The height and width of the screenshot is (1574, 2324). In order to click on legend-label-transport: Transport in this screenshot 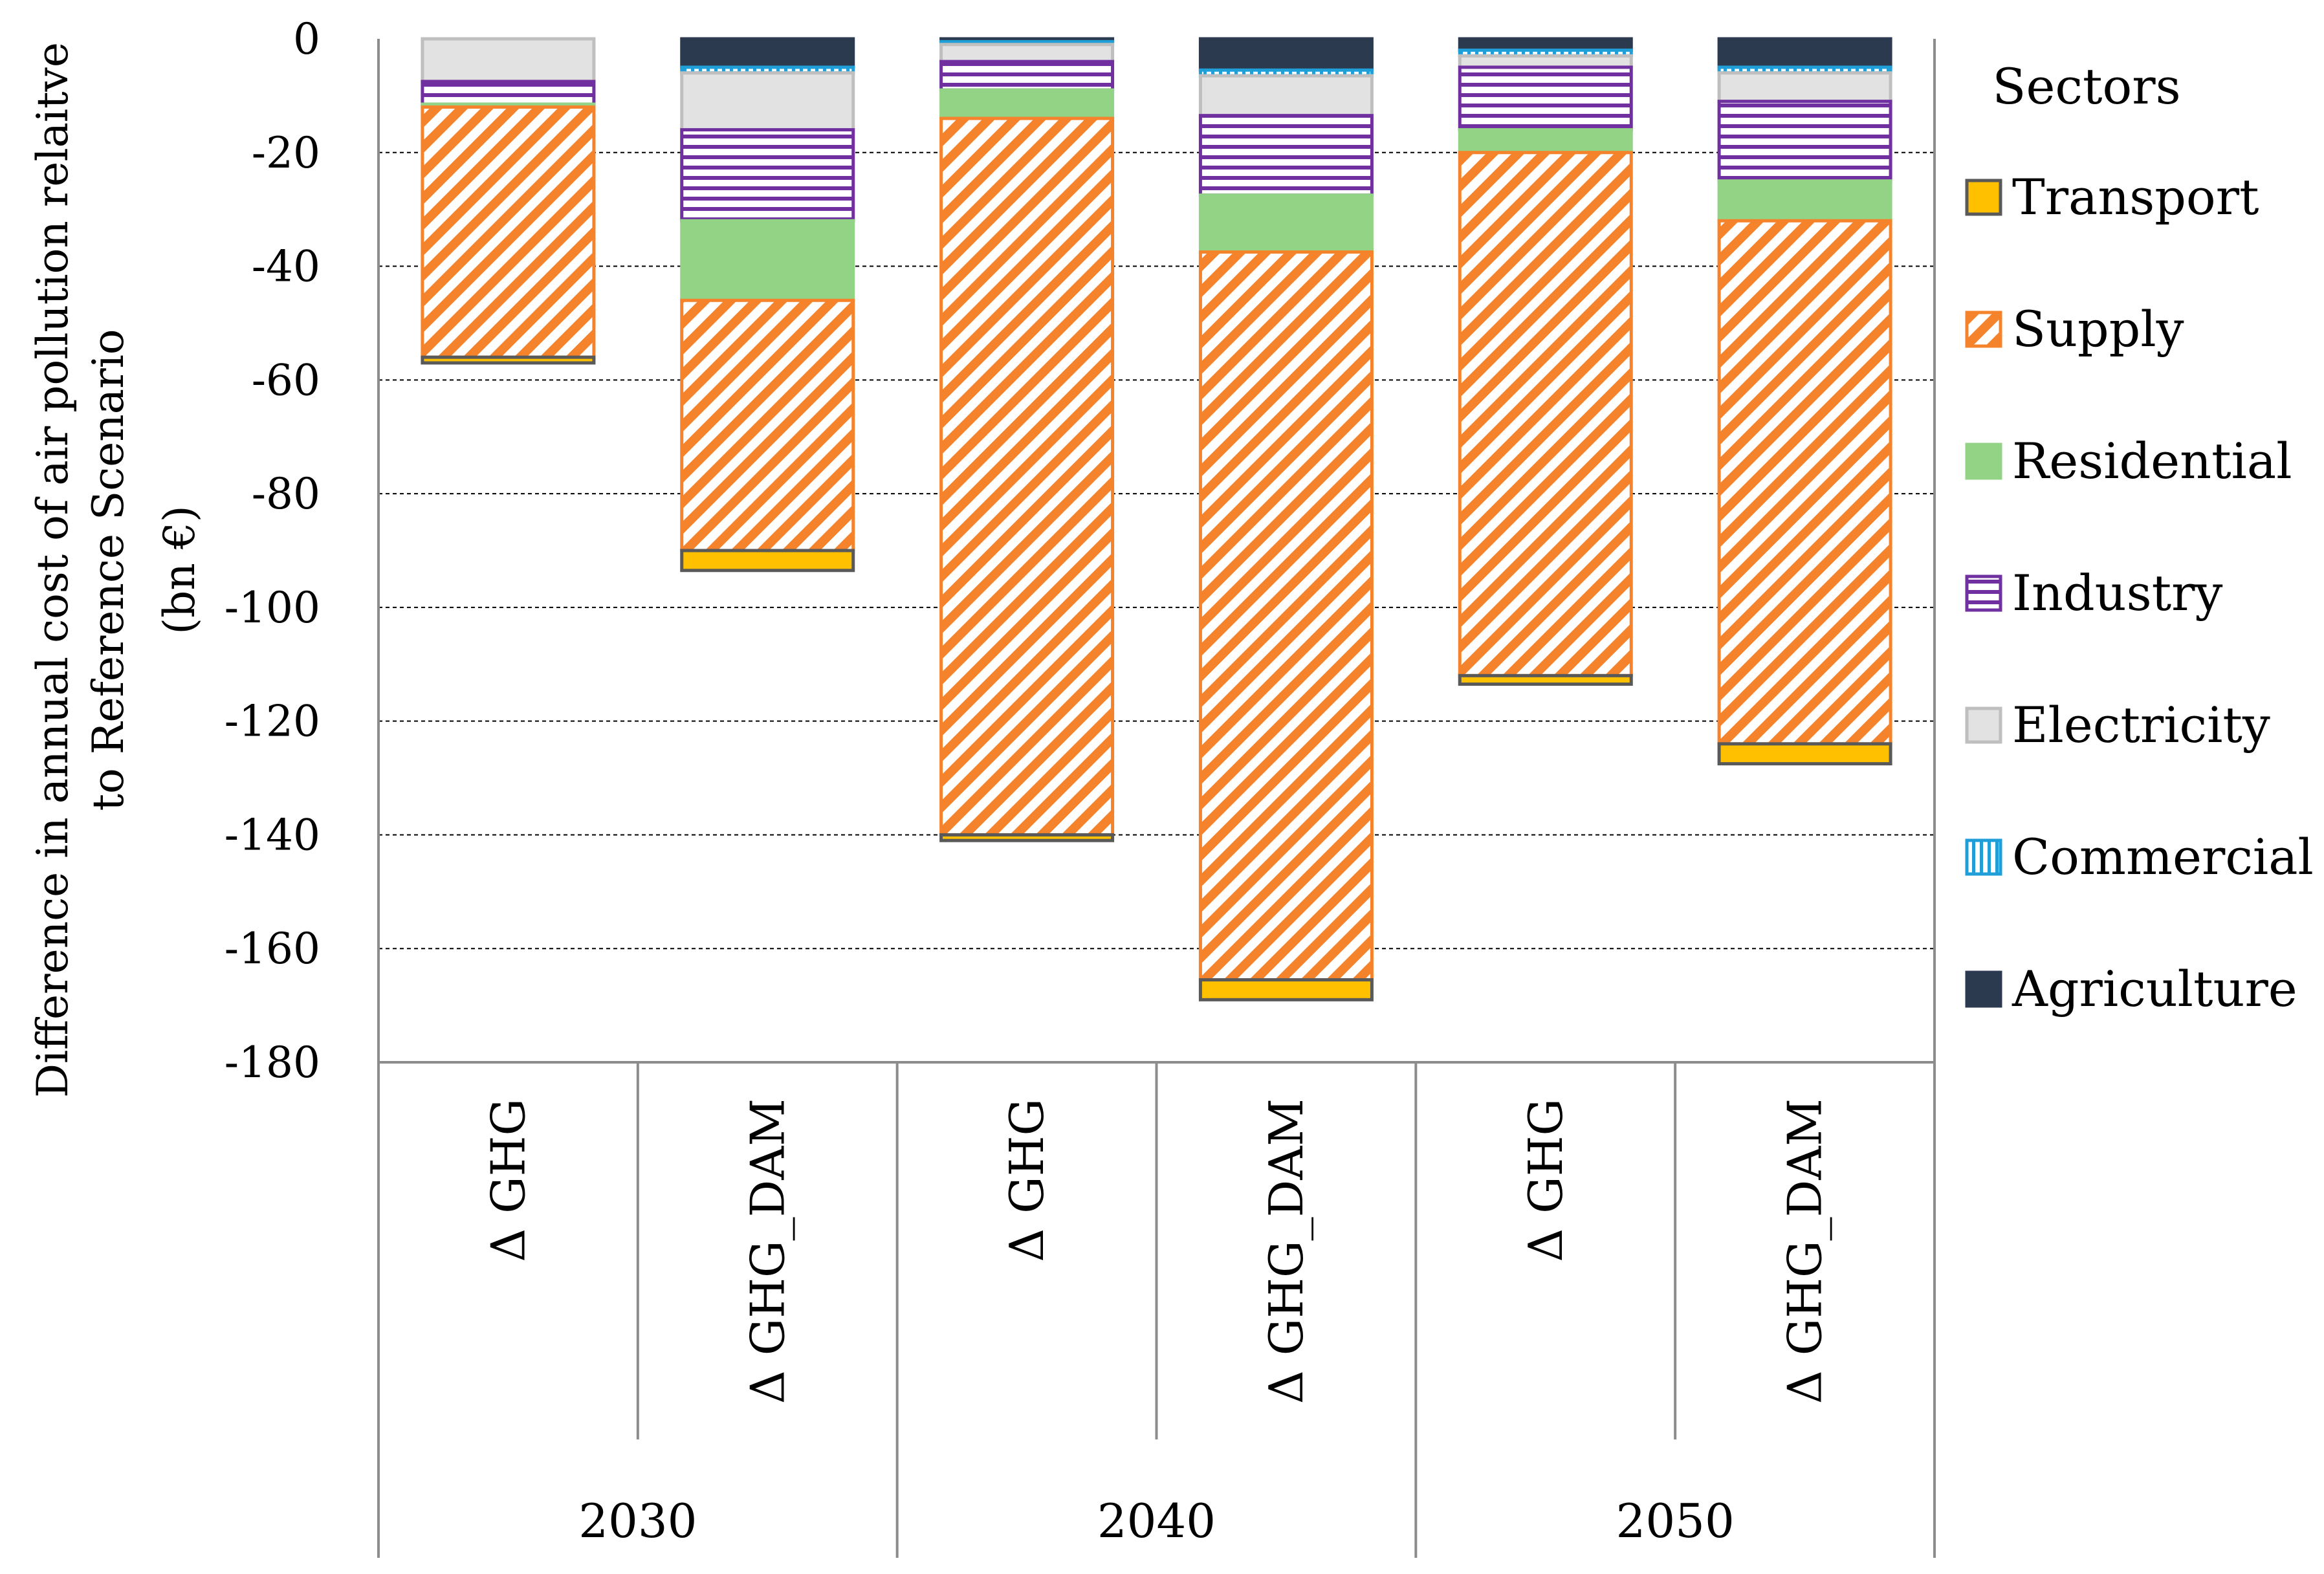, I will do `click(2136, 197)`.